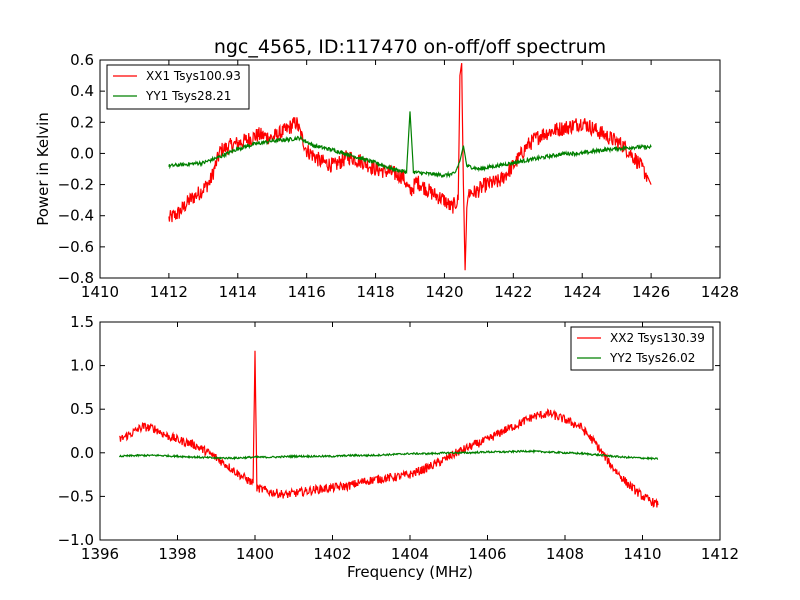 This screenshot has width=800, height=600. Describe the element at coordinates (43, 169) in the screenshot. I see `top-y-axis-label: Power in Kelvin` at that location.